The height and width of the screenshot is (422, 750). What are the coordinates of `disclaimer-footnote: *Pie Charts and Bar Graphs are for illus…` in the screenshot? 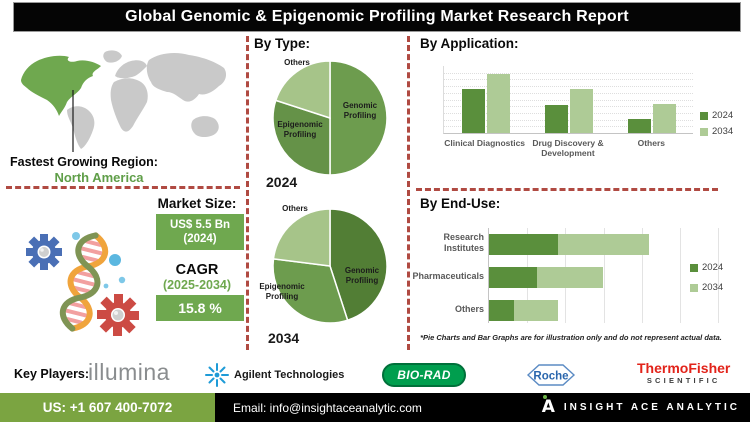 It's located at (571, 337).